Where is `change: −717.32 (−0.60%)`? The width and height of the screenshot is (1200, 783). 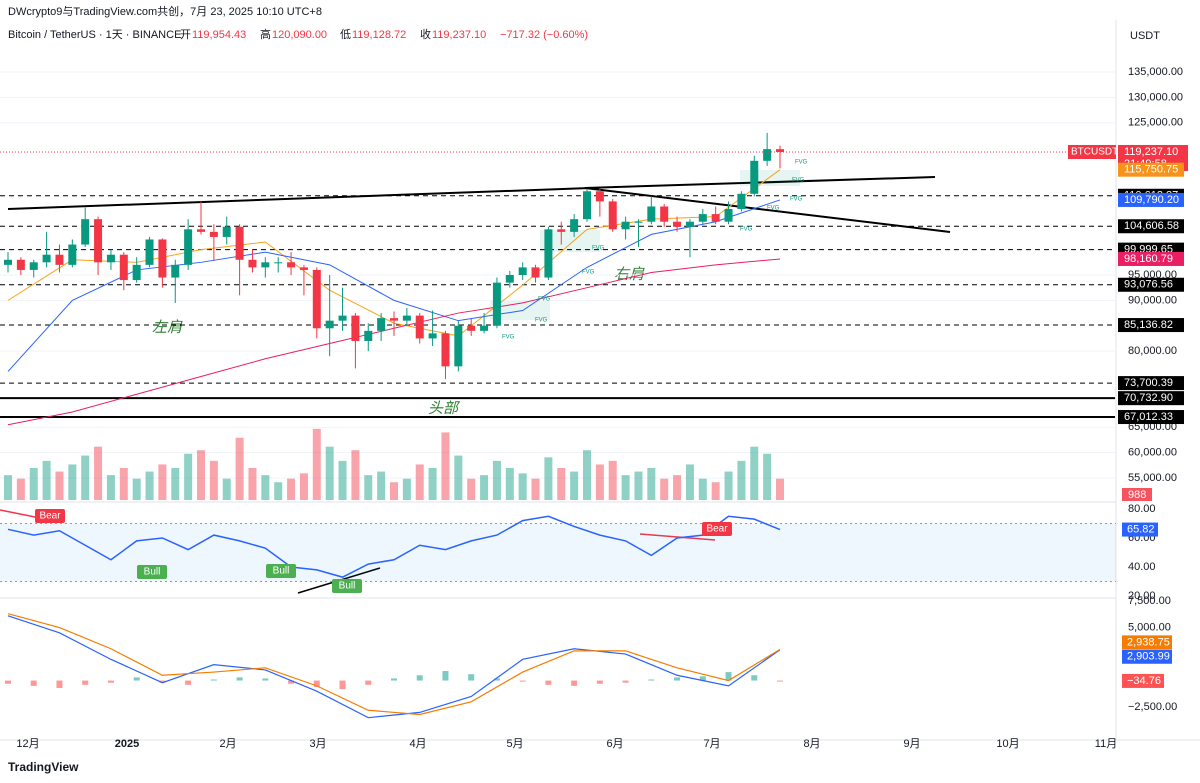 change: −717.32 (−0.60%) is located at coordinates (544, 35).